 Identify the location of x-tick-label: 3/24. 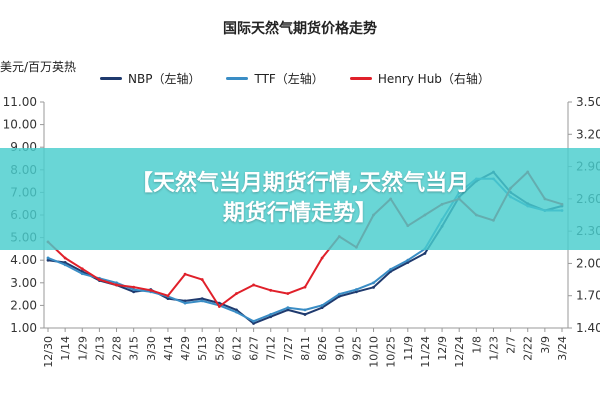
(562, 348).